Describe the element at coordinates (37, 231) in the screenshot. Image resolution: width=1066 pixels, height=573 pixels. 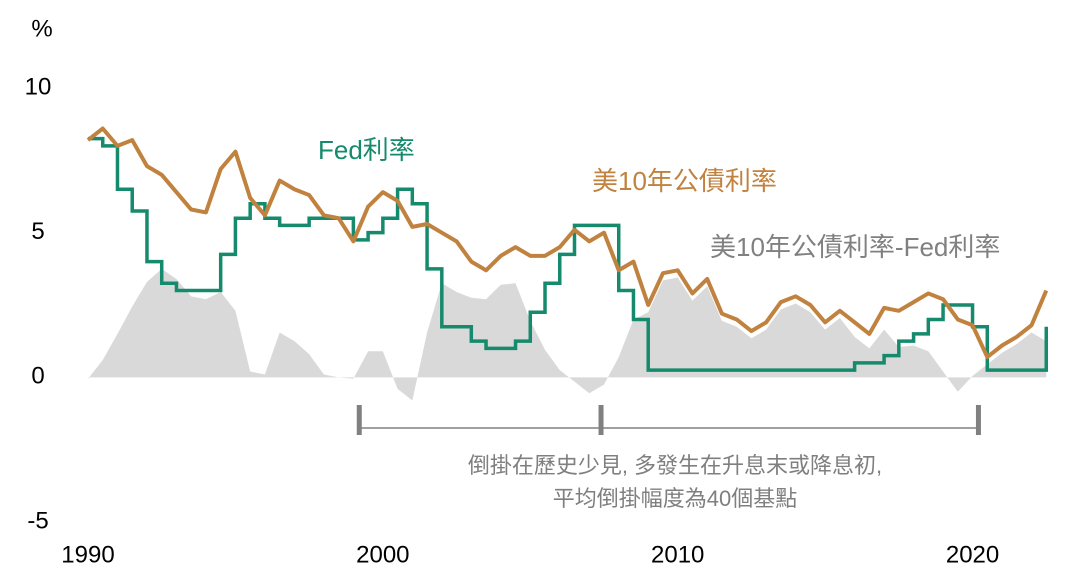
I see `y-tick-label: 5` at that location.